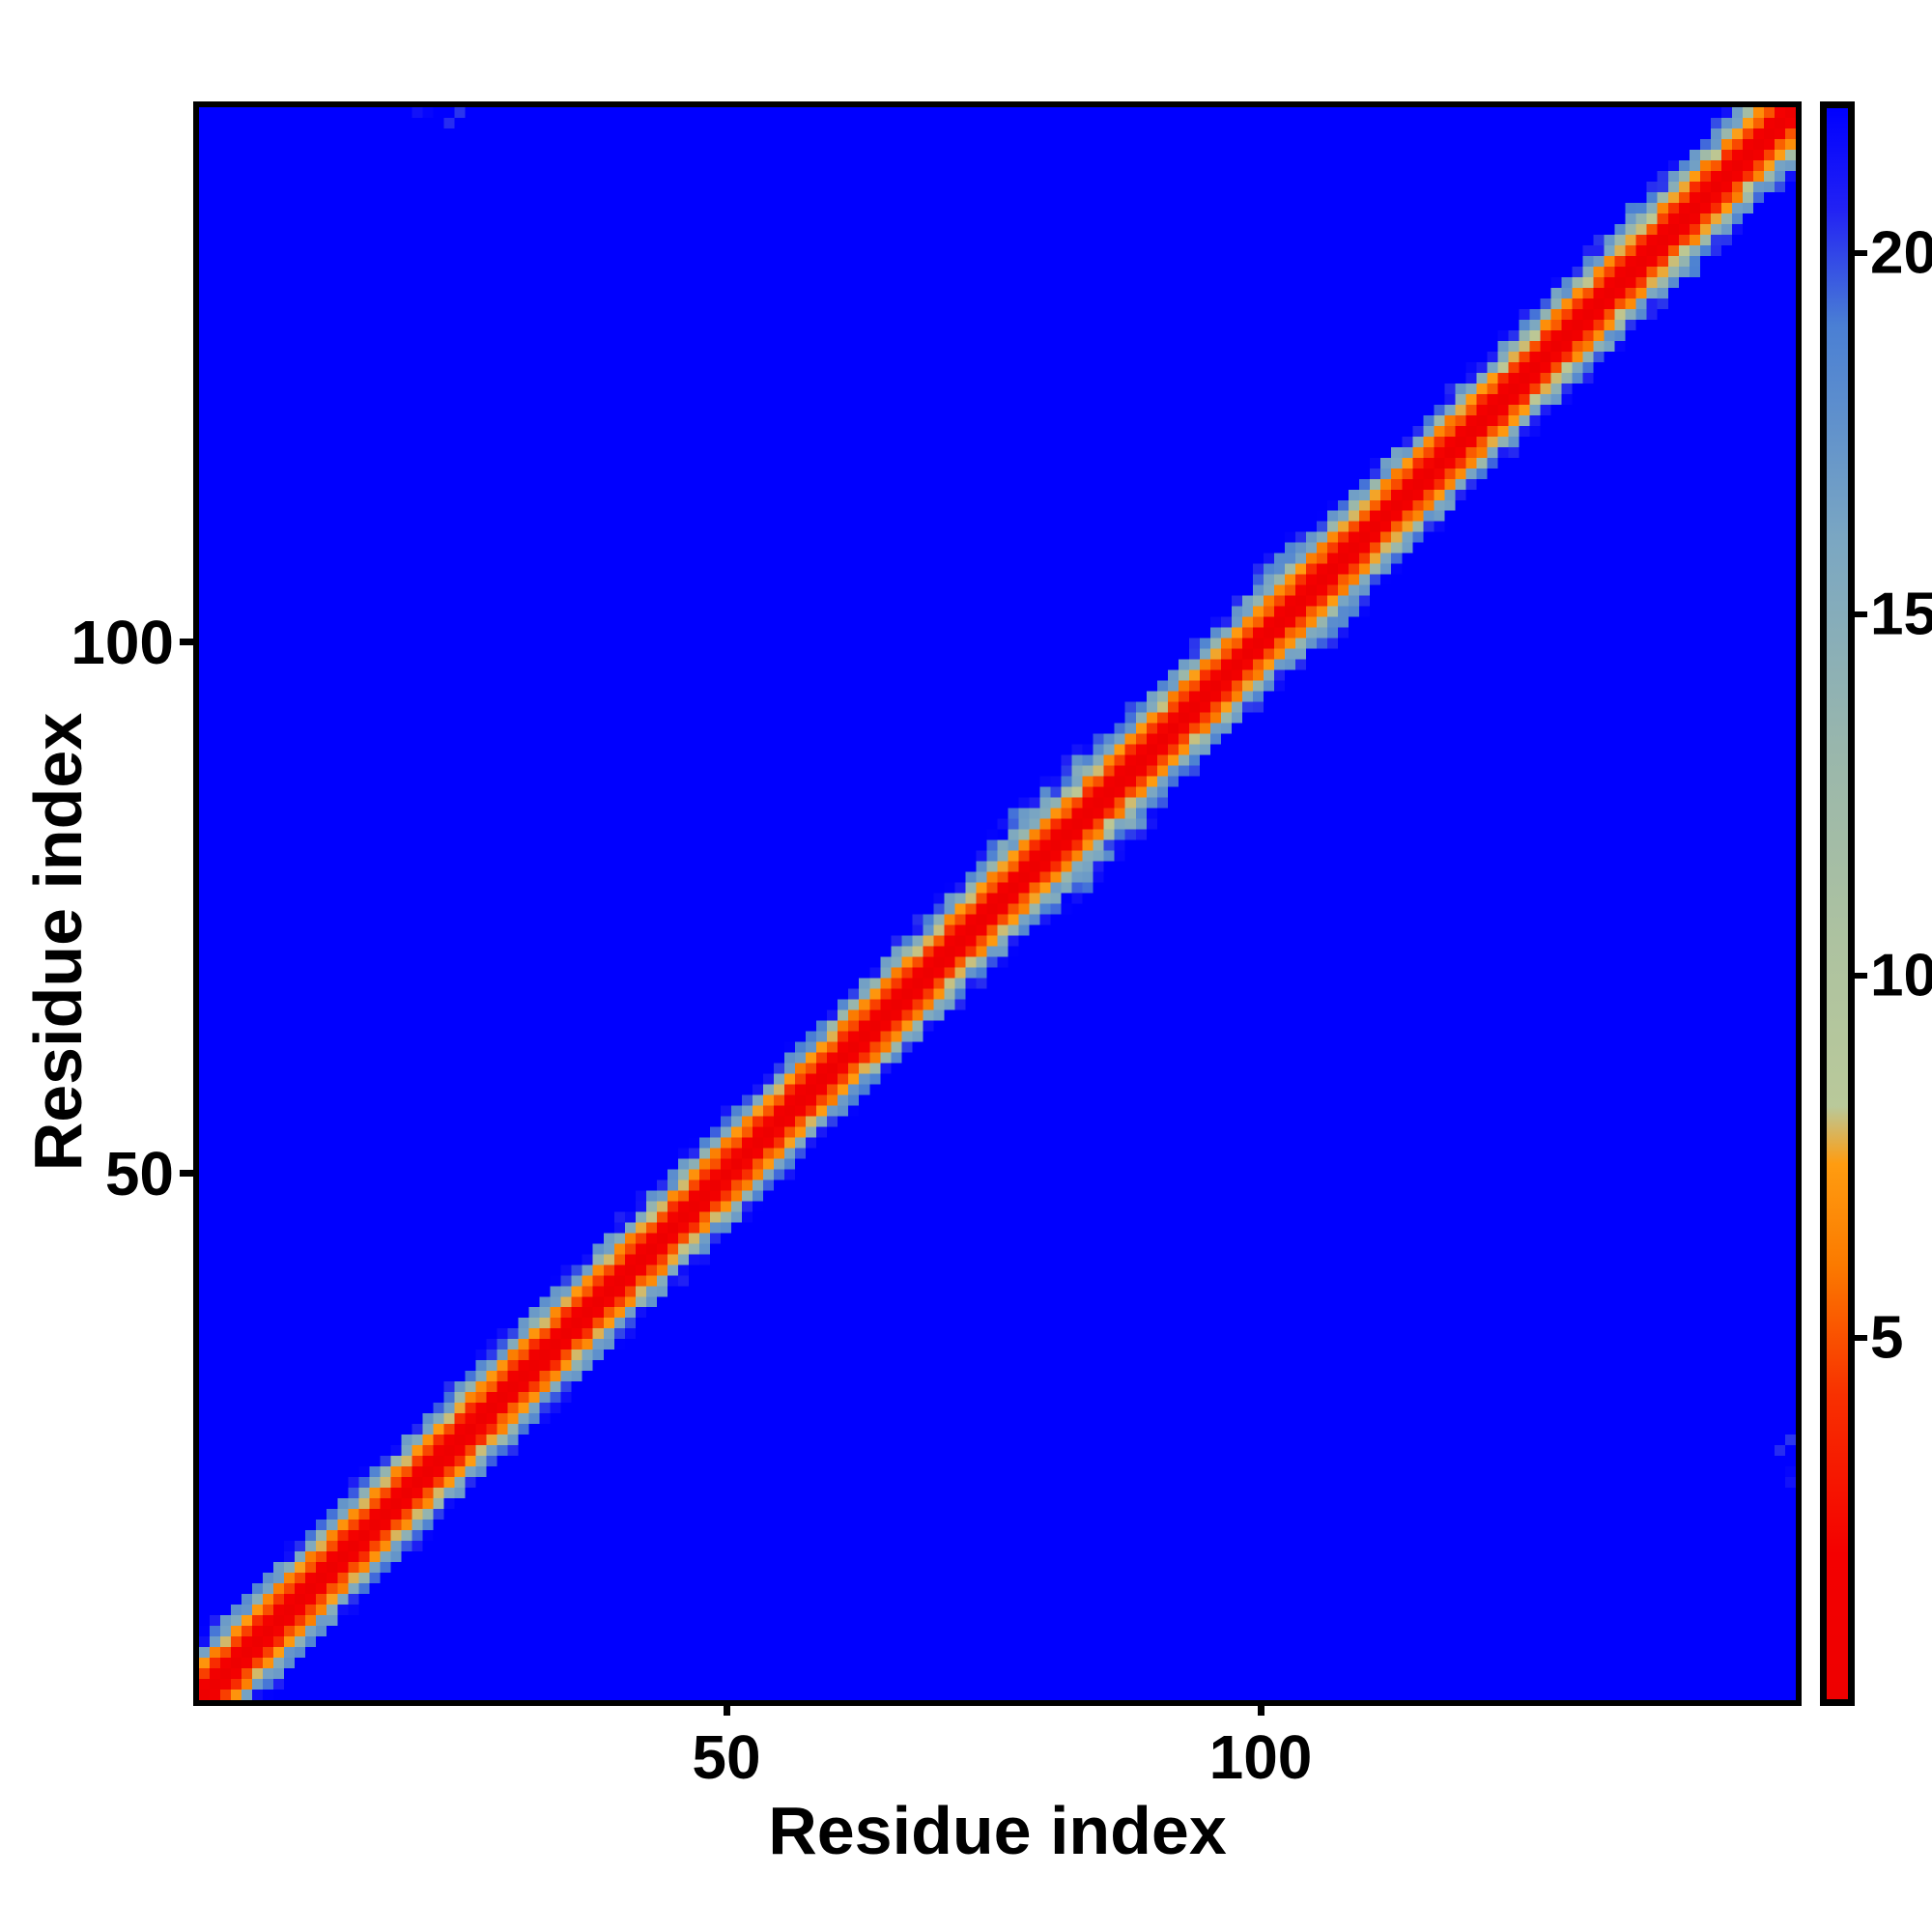 The height and width of the screenshot is (1932, 1932). What do you see at coordinates (726, 1757) in the screenshot?
I see `x-tick-label-50: 50` at bounding box center [726, 1757].